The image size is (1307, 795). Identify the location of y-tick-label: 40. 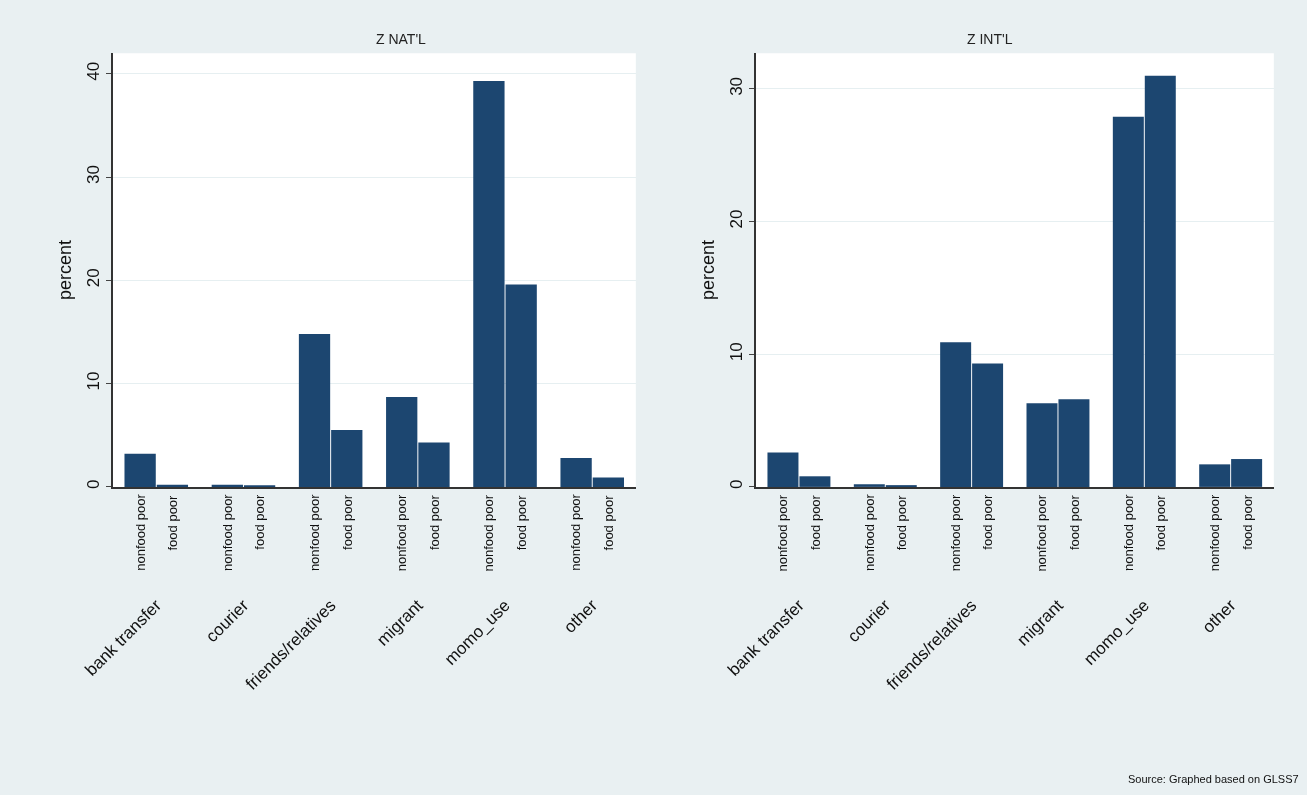
(94, 71).